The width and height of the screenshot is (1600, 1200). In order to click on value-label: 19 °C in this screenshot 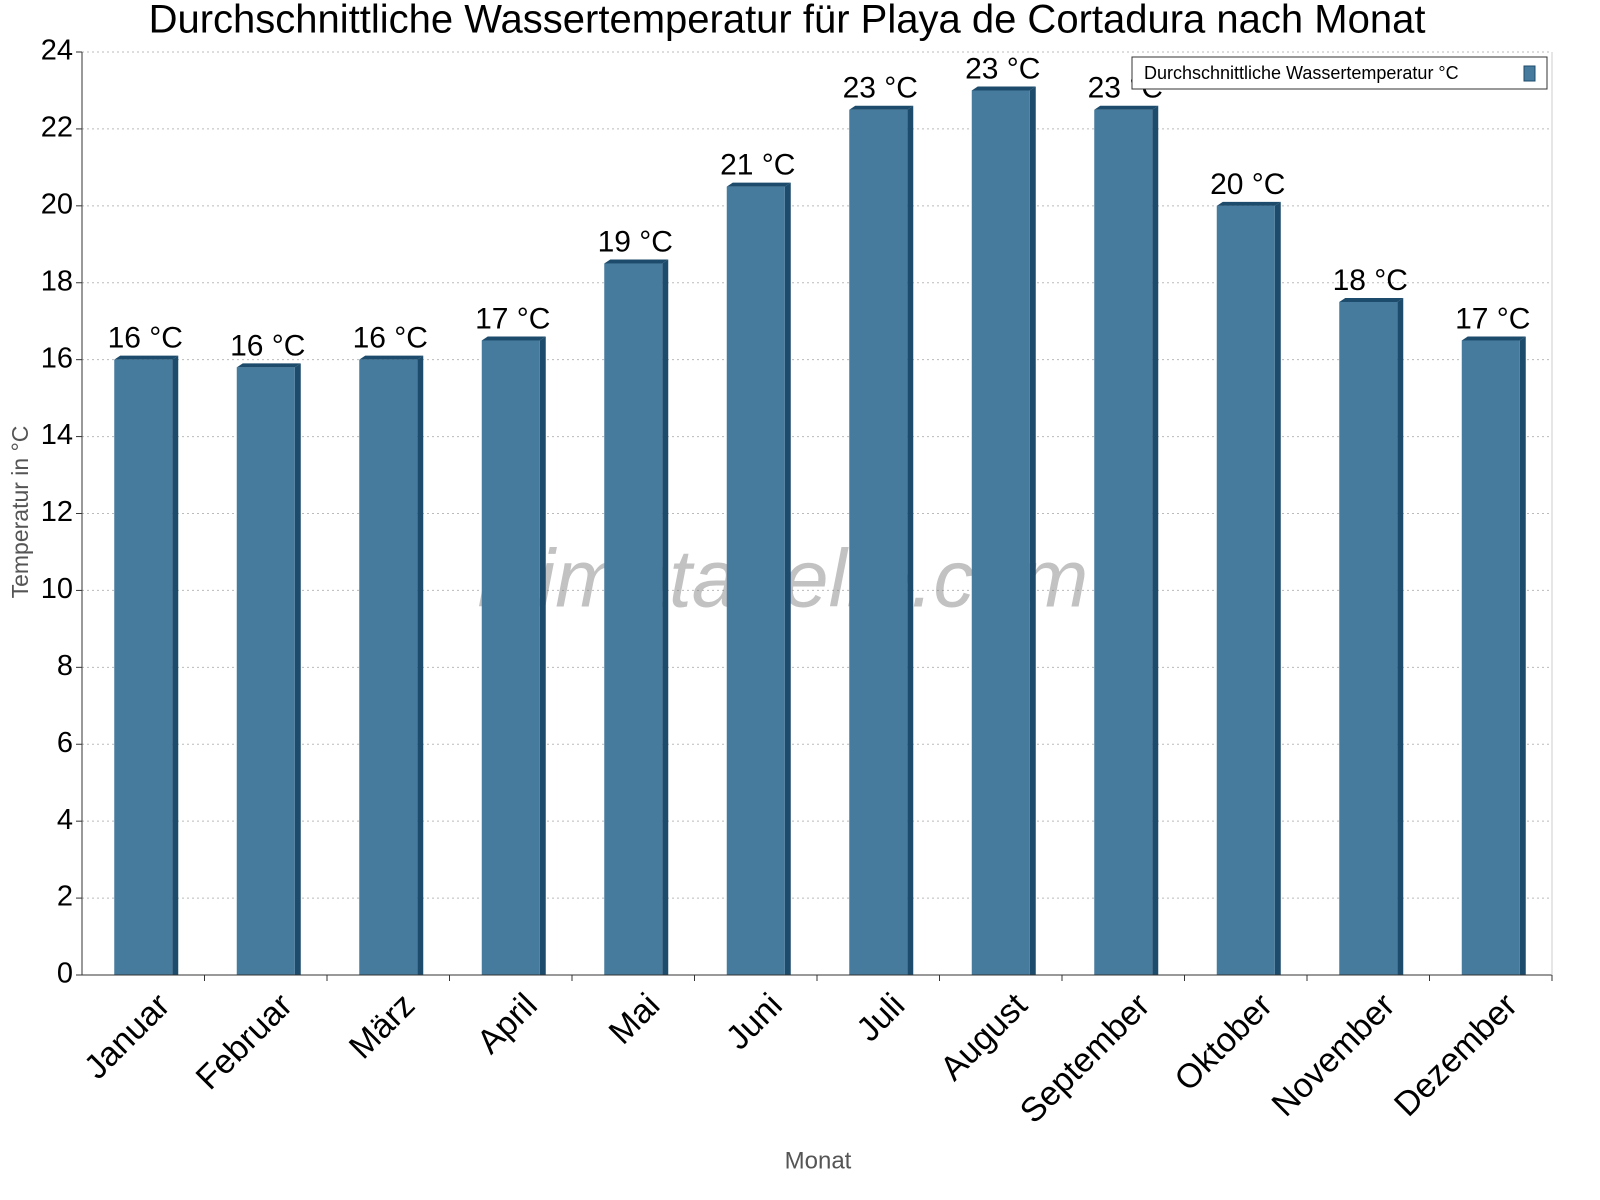, I will do `click(635, 241)`.